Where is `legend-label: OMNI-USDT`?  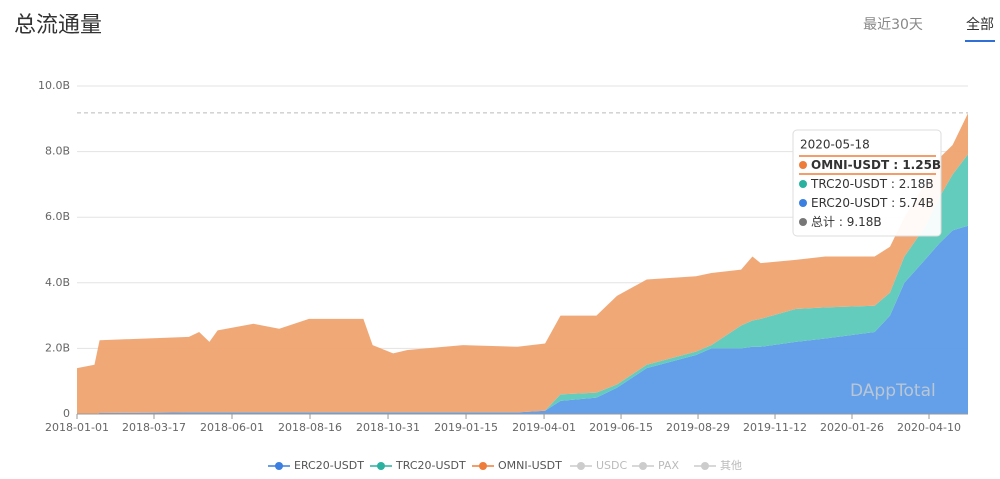
legend-label: OMNI-USDT is located at coordinates (530, 465).